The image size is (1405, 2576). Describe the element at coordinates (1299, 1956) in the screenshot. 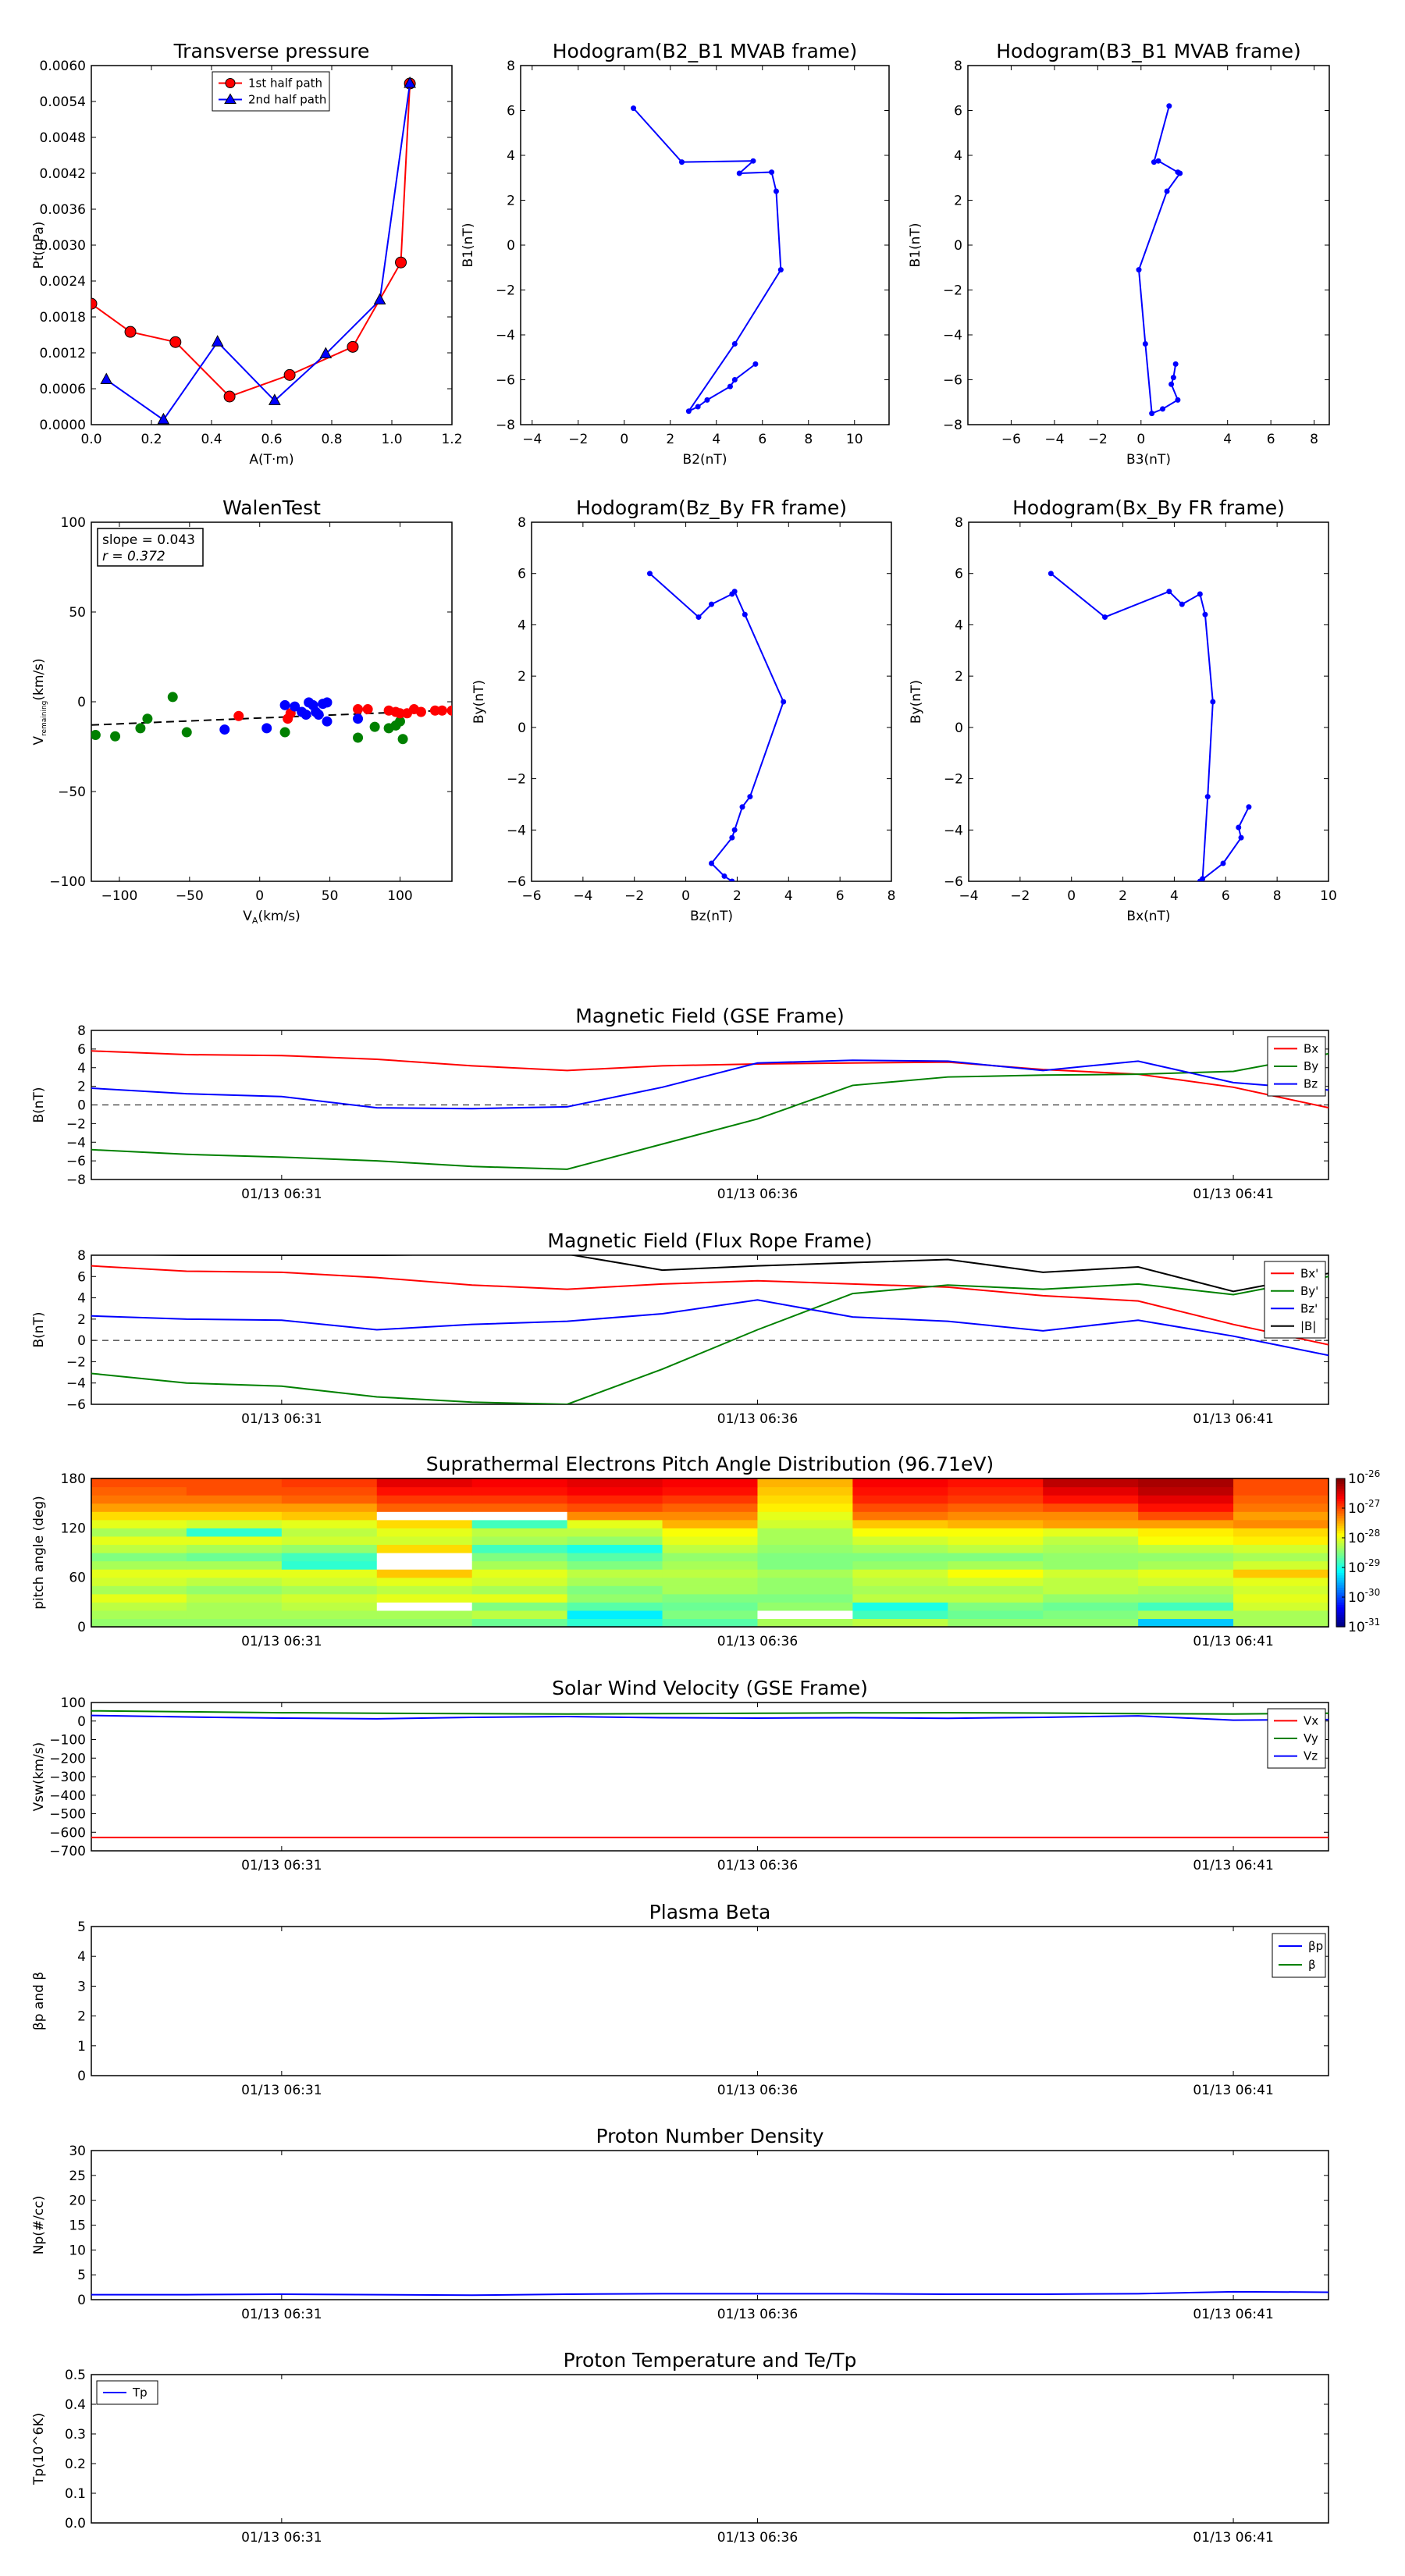

I see `legend-frame` at that location.